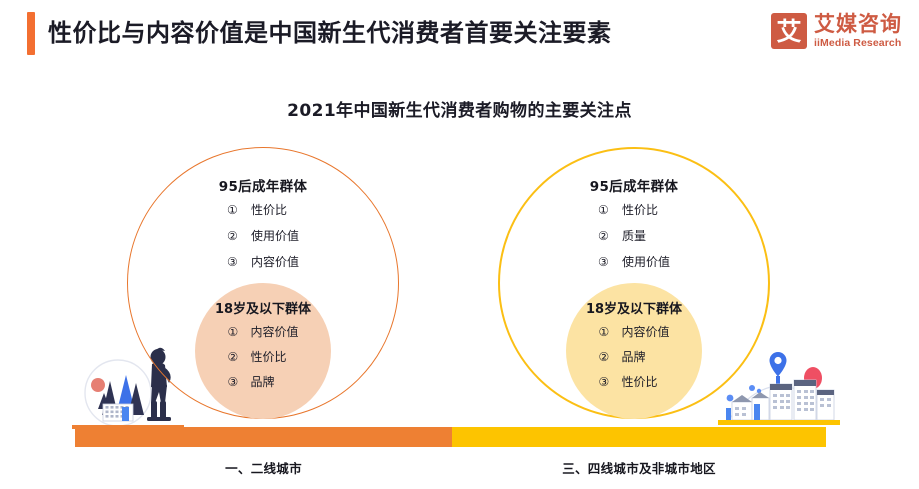 Image resolution: width=919 pixels, height=489 pixels. I want to click on list-item: ② 性价比, so click(262, 357).